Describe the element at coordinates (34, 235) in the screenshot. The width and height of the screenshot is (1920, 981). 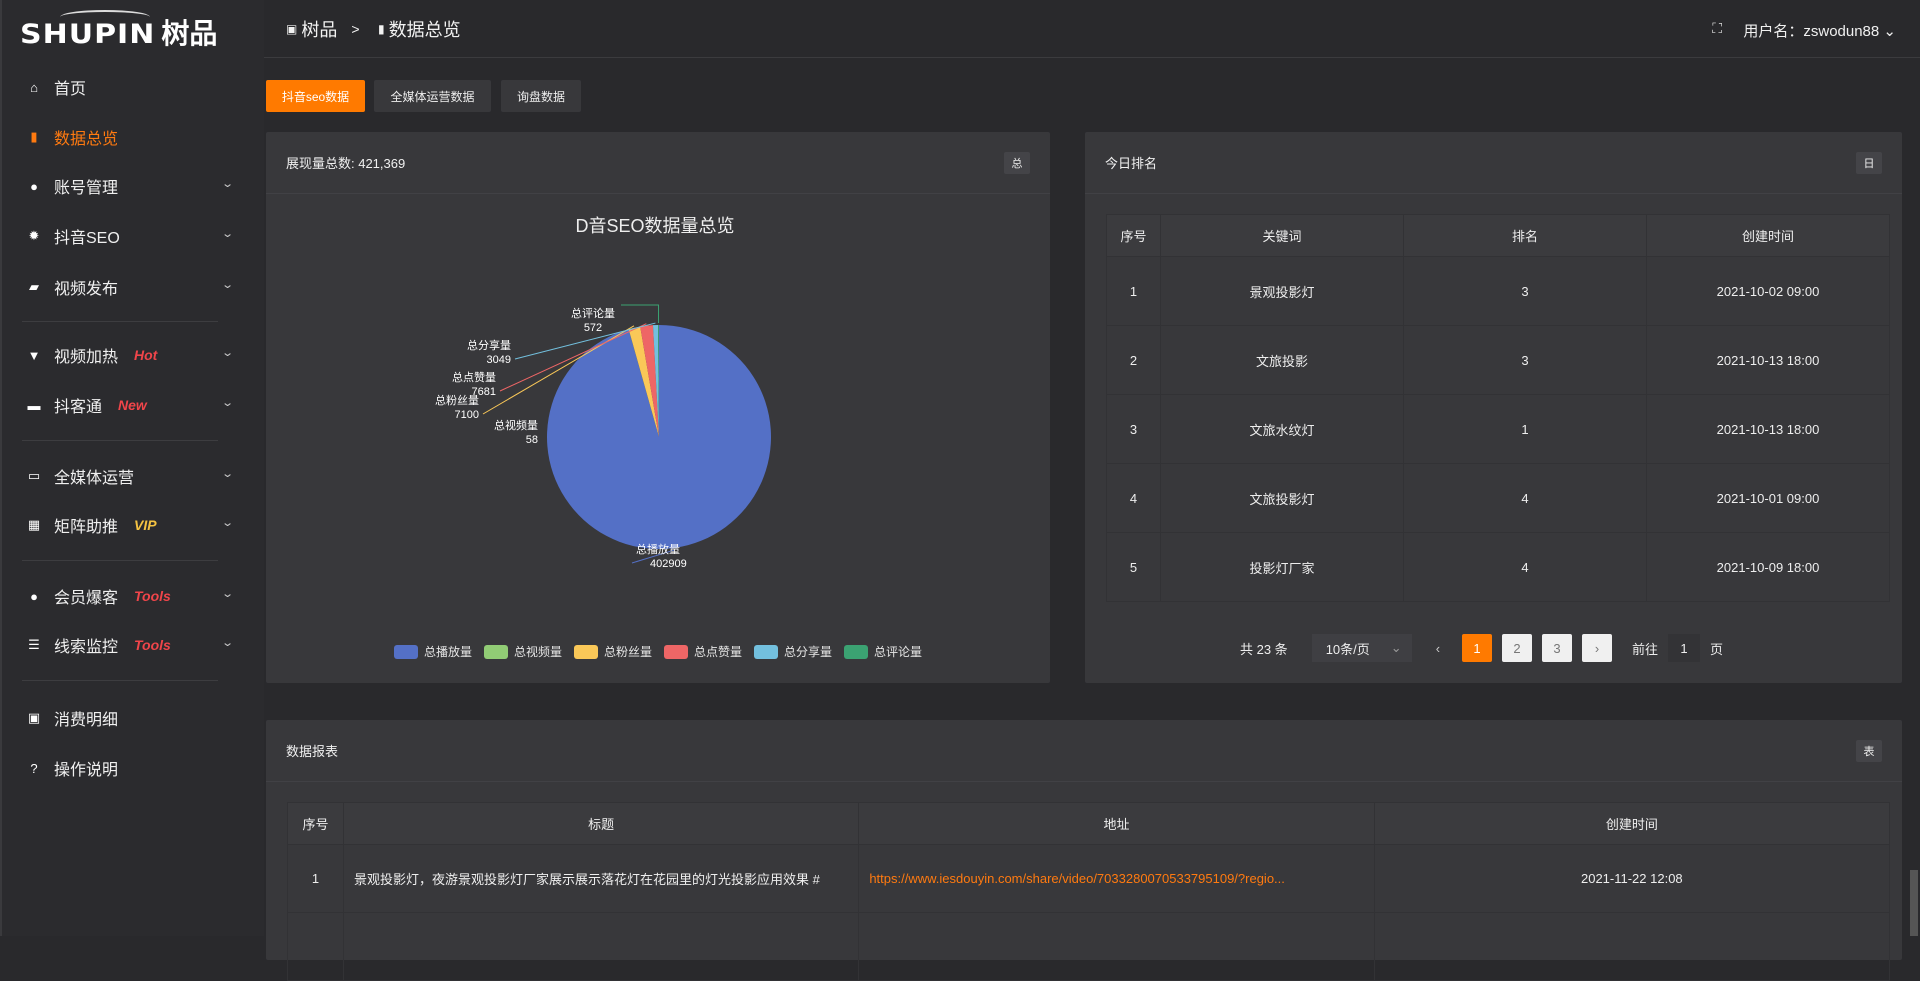
I see `gear-icon: ✹` at that location.